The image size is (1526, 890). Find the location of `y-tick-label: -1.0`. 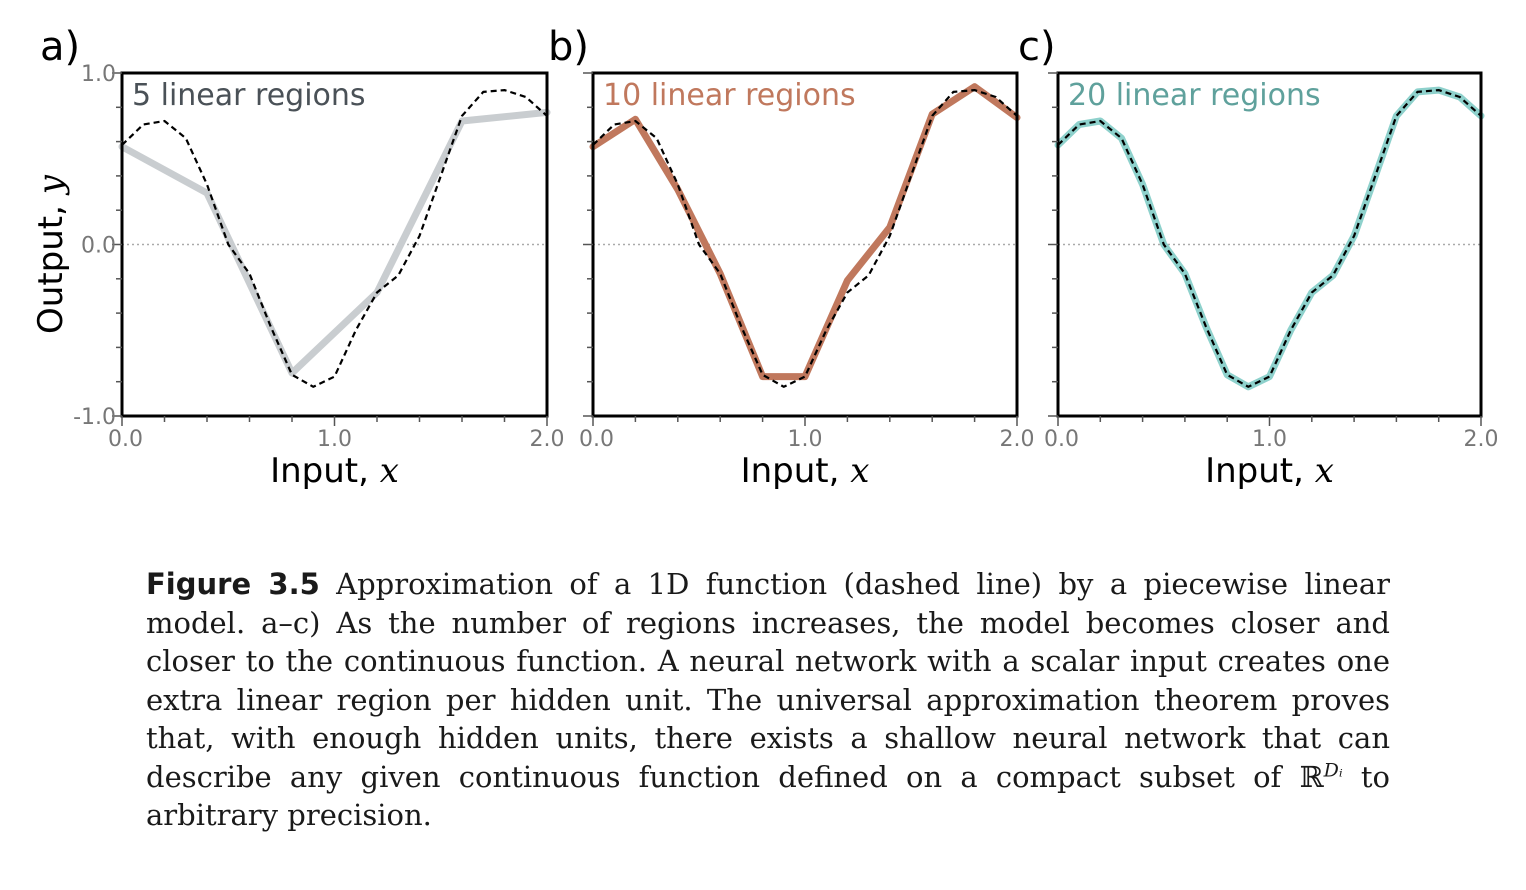

y-tick-label: -1.0 is located at coordinates (94, 417).